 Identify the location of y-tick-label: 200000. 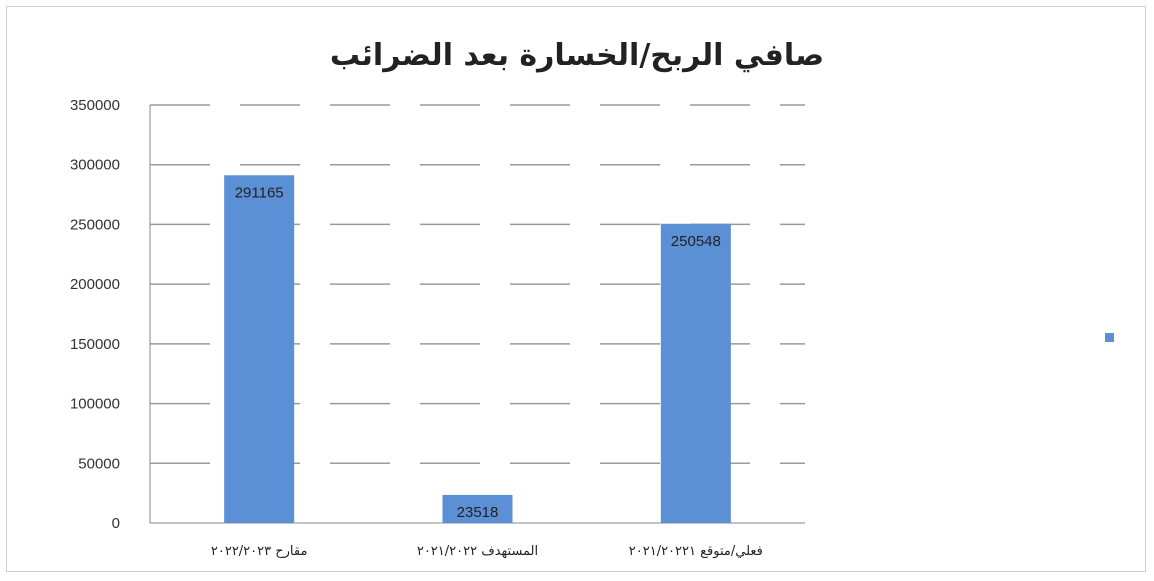
(95, 284).